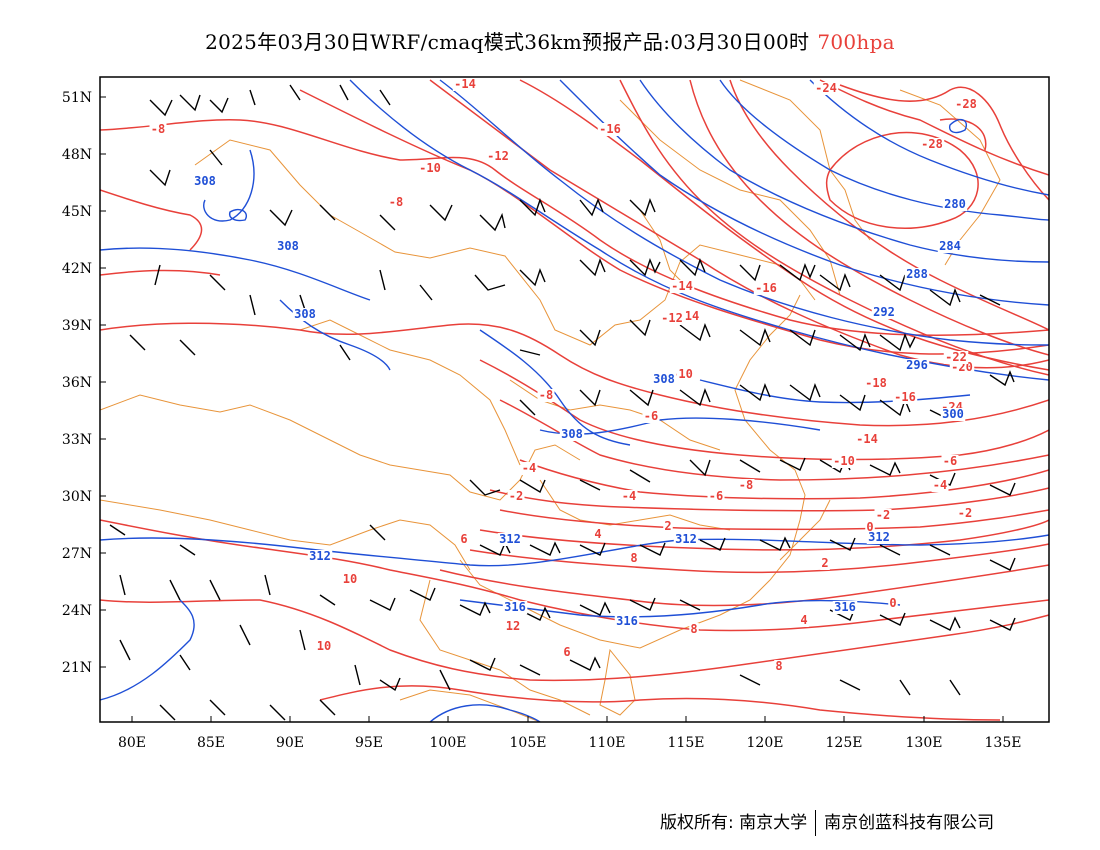 The width and height of the screenshot is (1100, 850). Describe the element at coordinates (77, 497) in the screenshot. I see `lat-tick-label: 30N` at that location.